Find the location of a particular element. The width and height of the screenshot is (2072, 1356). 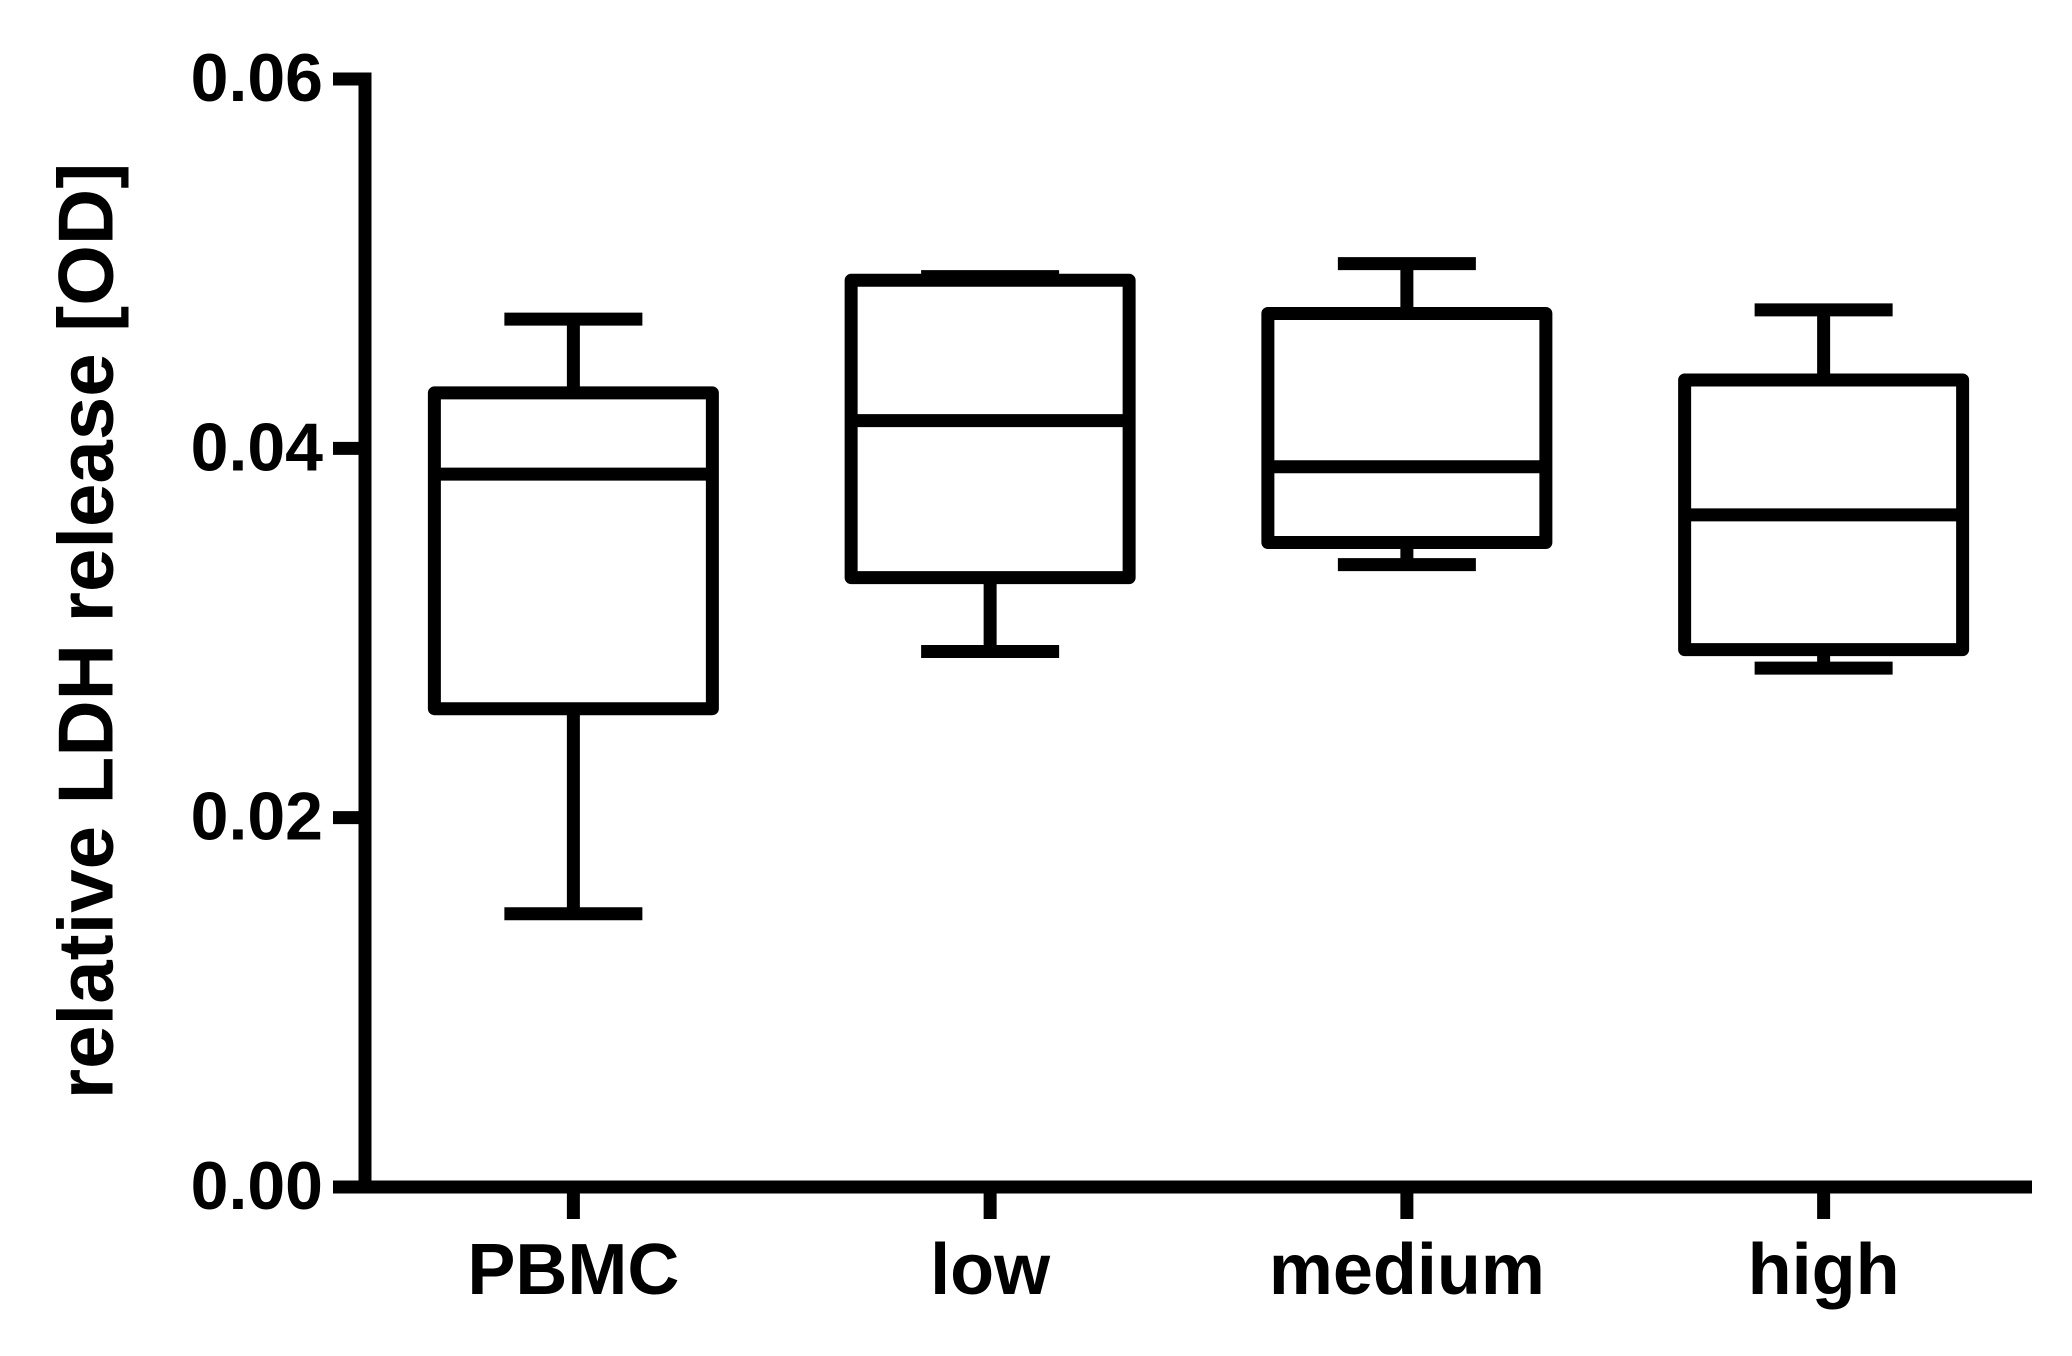

y-tick-label: 0.02 is located at coordinates (257, 817).